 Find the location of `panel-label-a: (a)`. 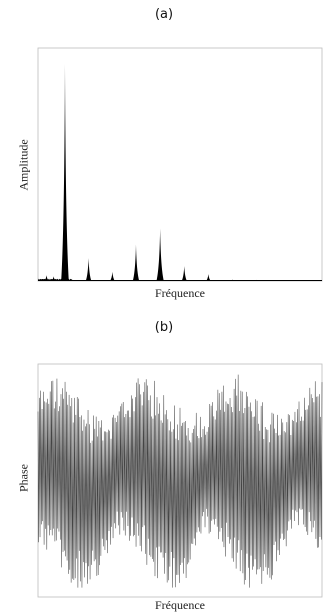

panel-label-a: (a) is located at coordinates (164, 14).